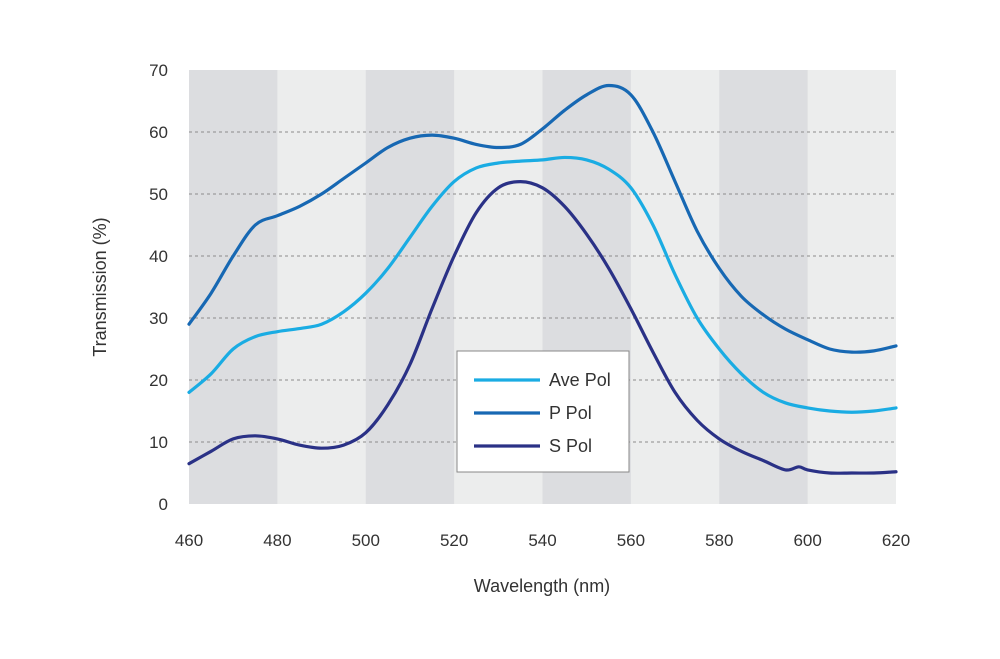 Image resolution: width=1000 pixels, height=659 pixels. Describe the element at coordinates (570, 413) in the screenshot. I see `legend-label: P Pol` at that location.